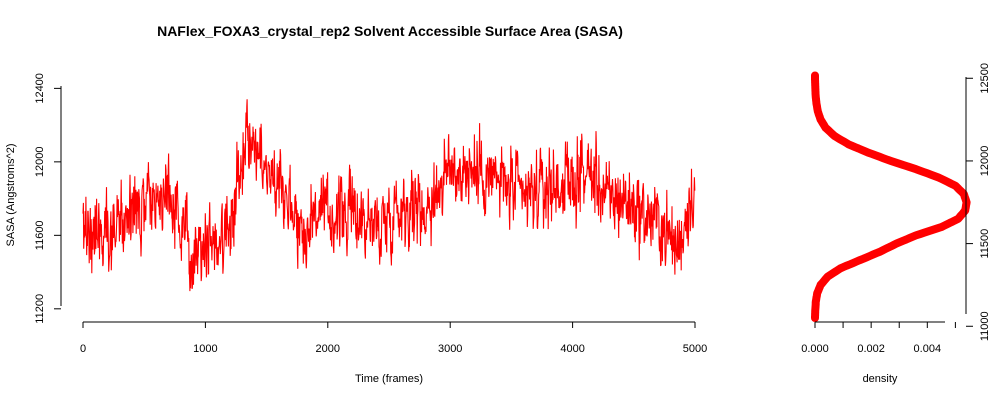  What do you see at coordinates (978, 202) in the screenshot?
I see `density-y-axis-ticks: 11000 11500 12000 12500` at bounding box center [978, 202].